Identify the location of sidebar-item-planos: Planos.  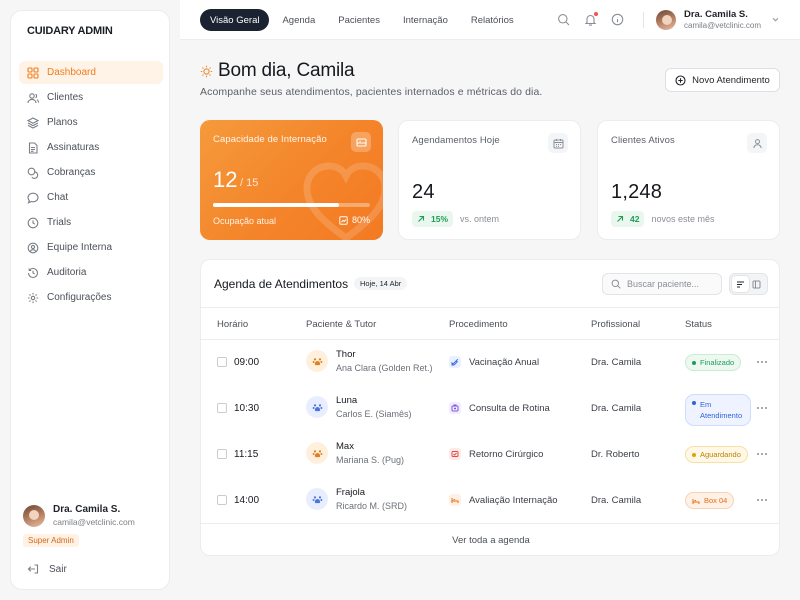
(91, 122).